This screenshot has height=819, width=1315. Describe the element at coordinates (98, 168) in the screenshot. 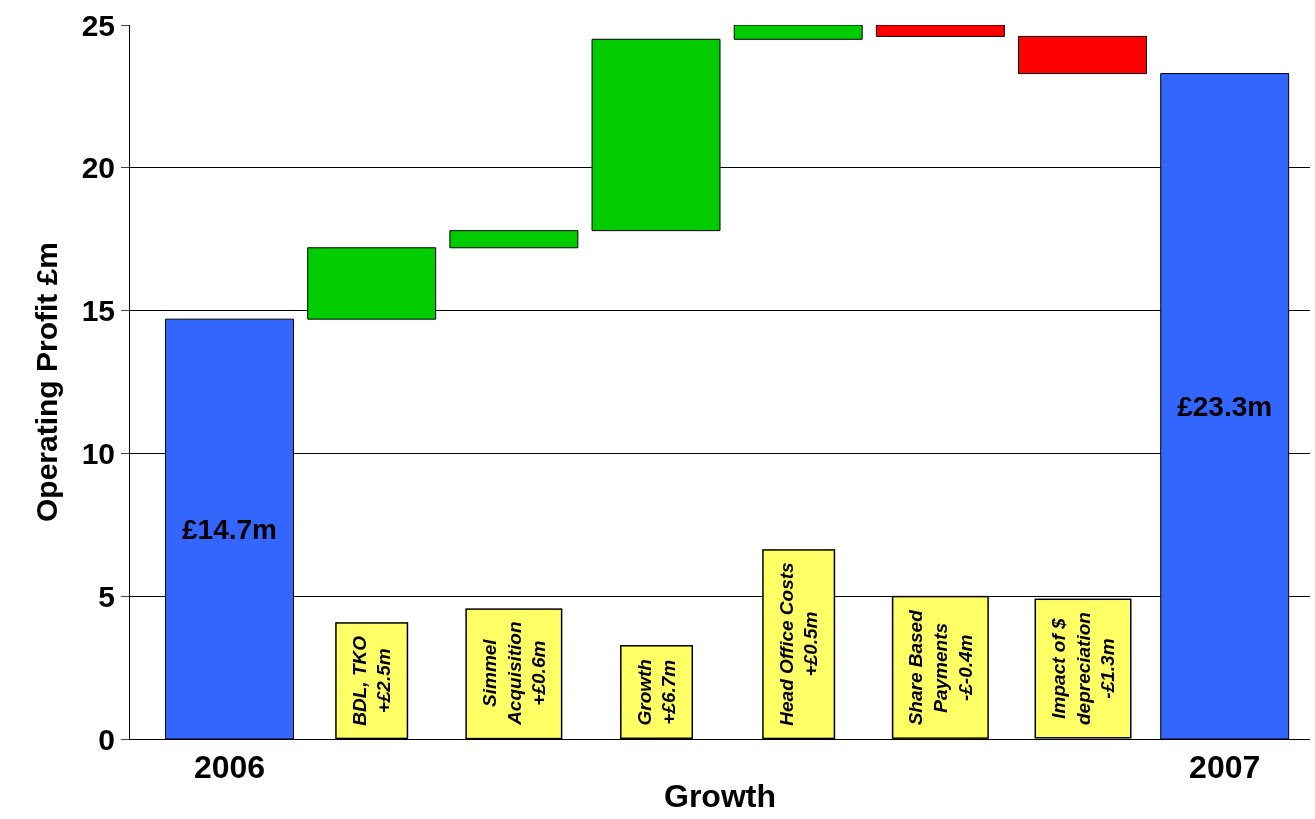

I see `y-tick-label: 20` at that location.